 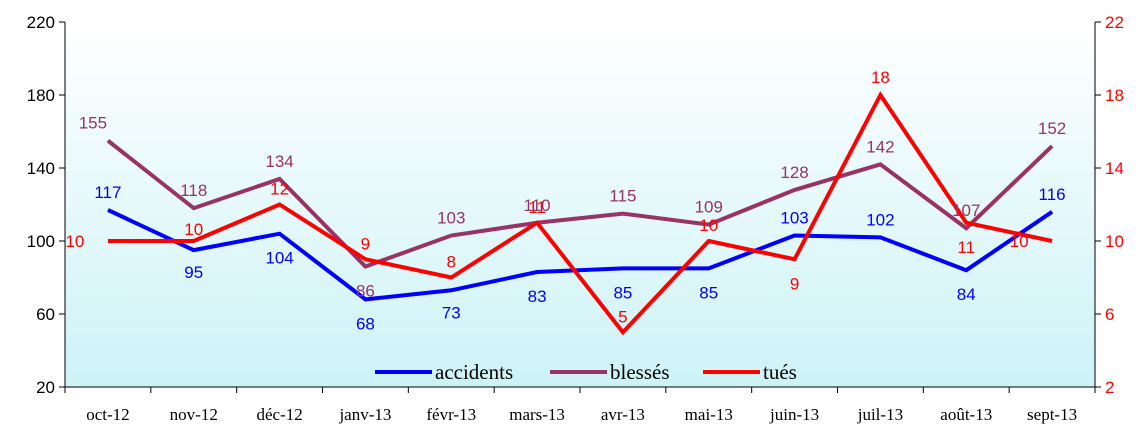 I want to click on y-right-tick-label: 10, so click(x=1114, y=241).